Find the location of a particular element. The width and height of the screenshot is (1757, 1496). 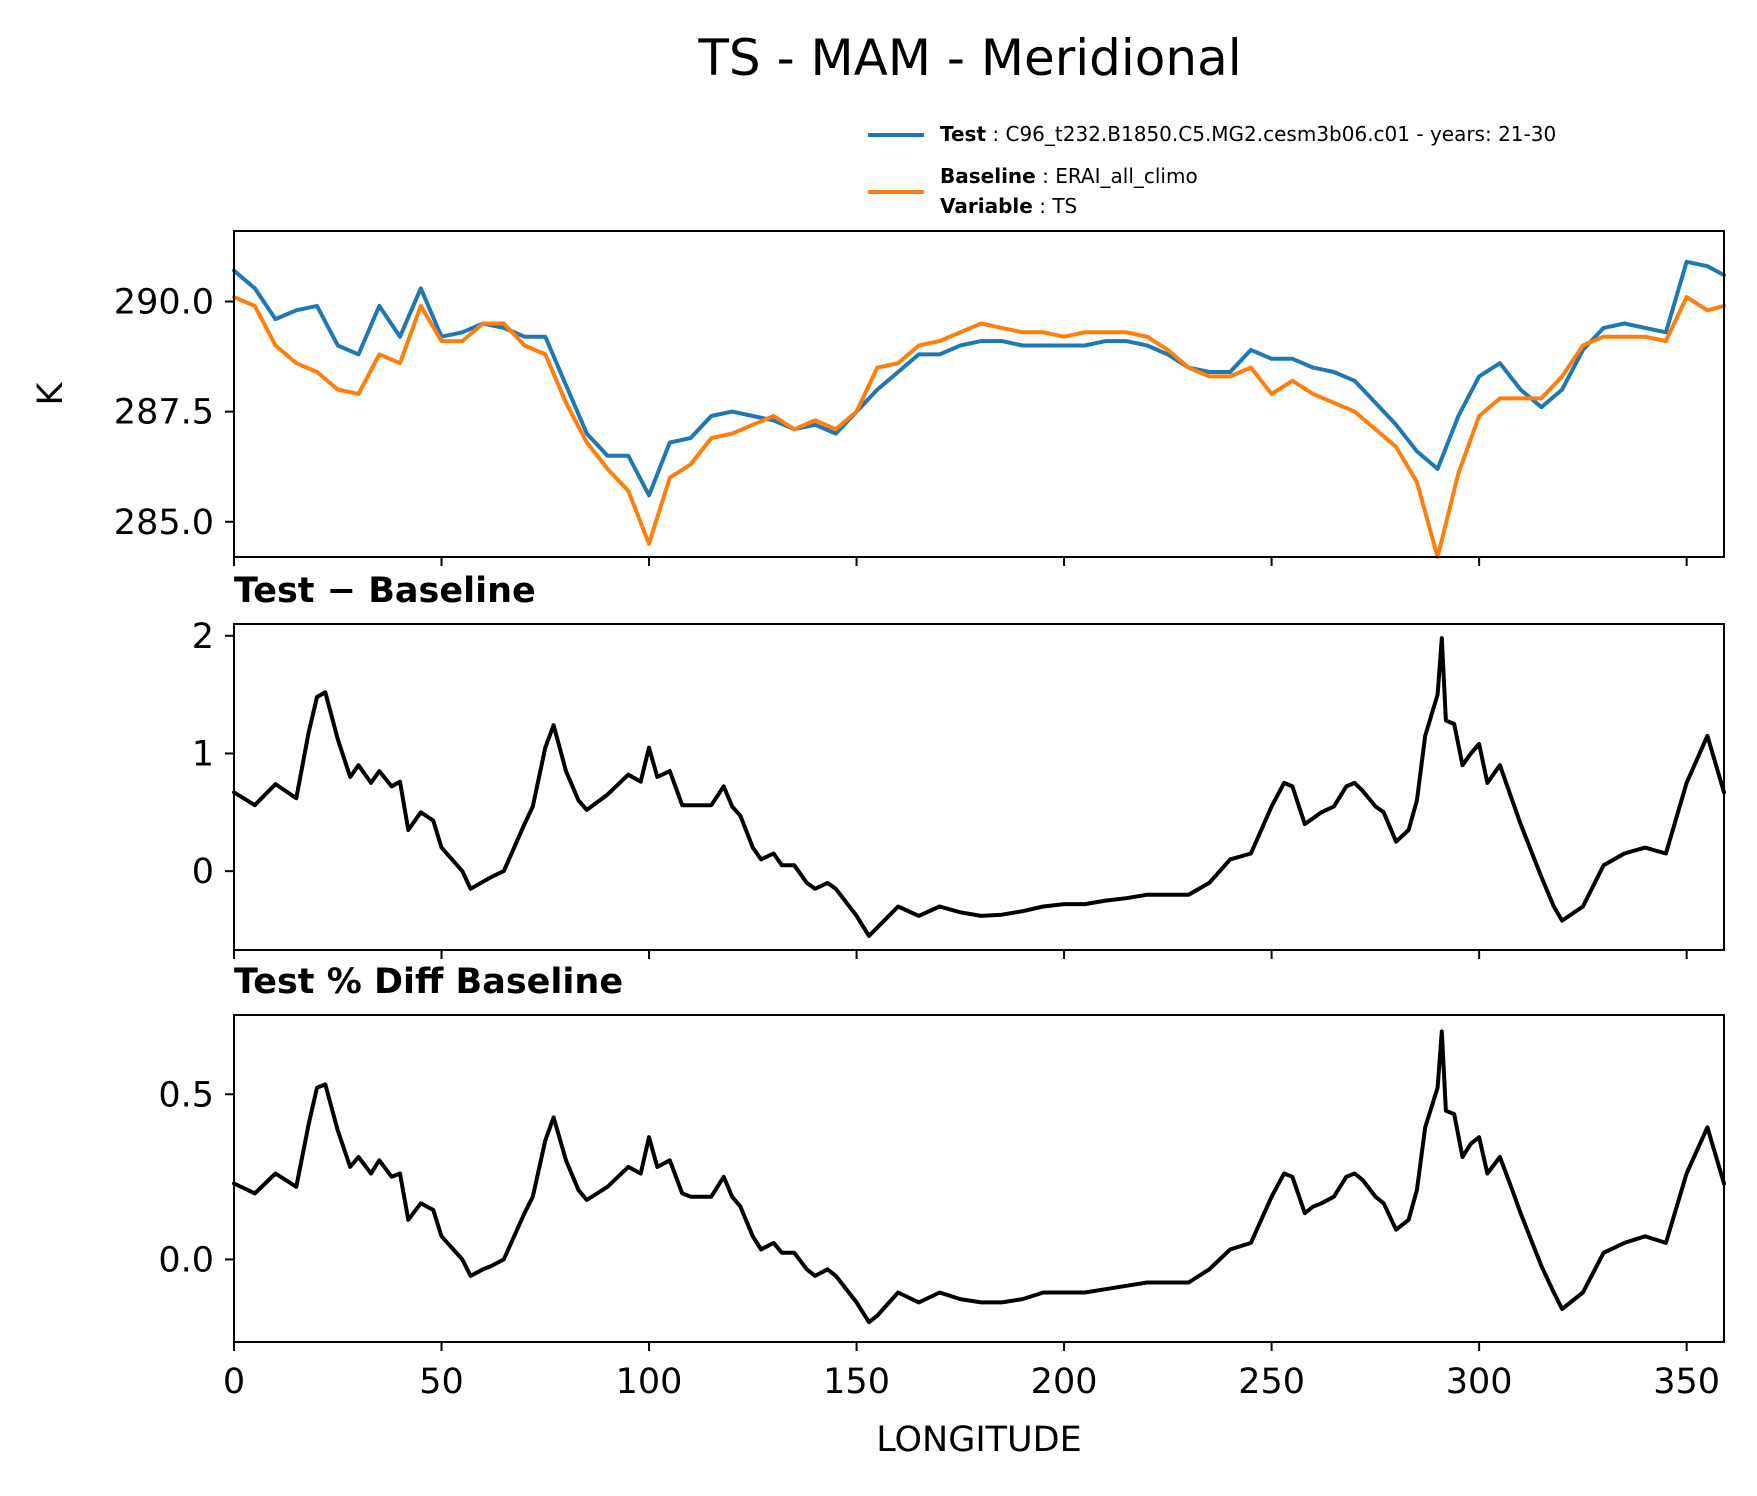

x-tick-label: 200 is located at coordinates (1064, 1382).